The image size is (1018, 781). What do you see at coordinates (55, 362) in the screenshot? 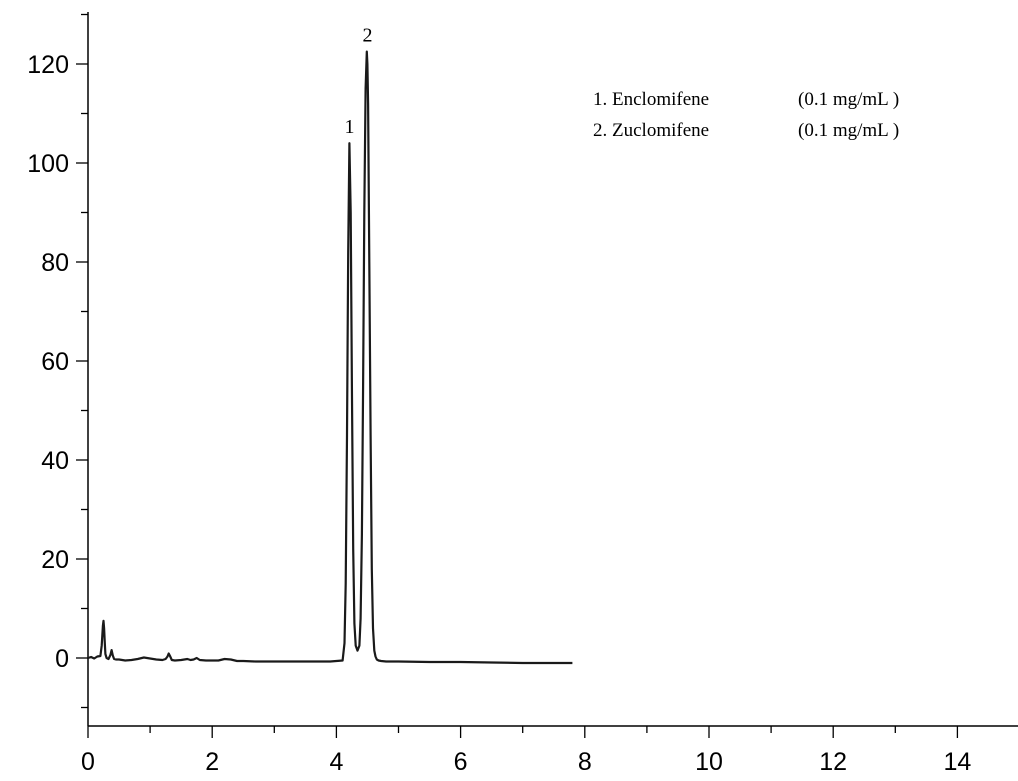
I see `y-tick-label: 60` at bounding box center [55, 362].